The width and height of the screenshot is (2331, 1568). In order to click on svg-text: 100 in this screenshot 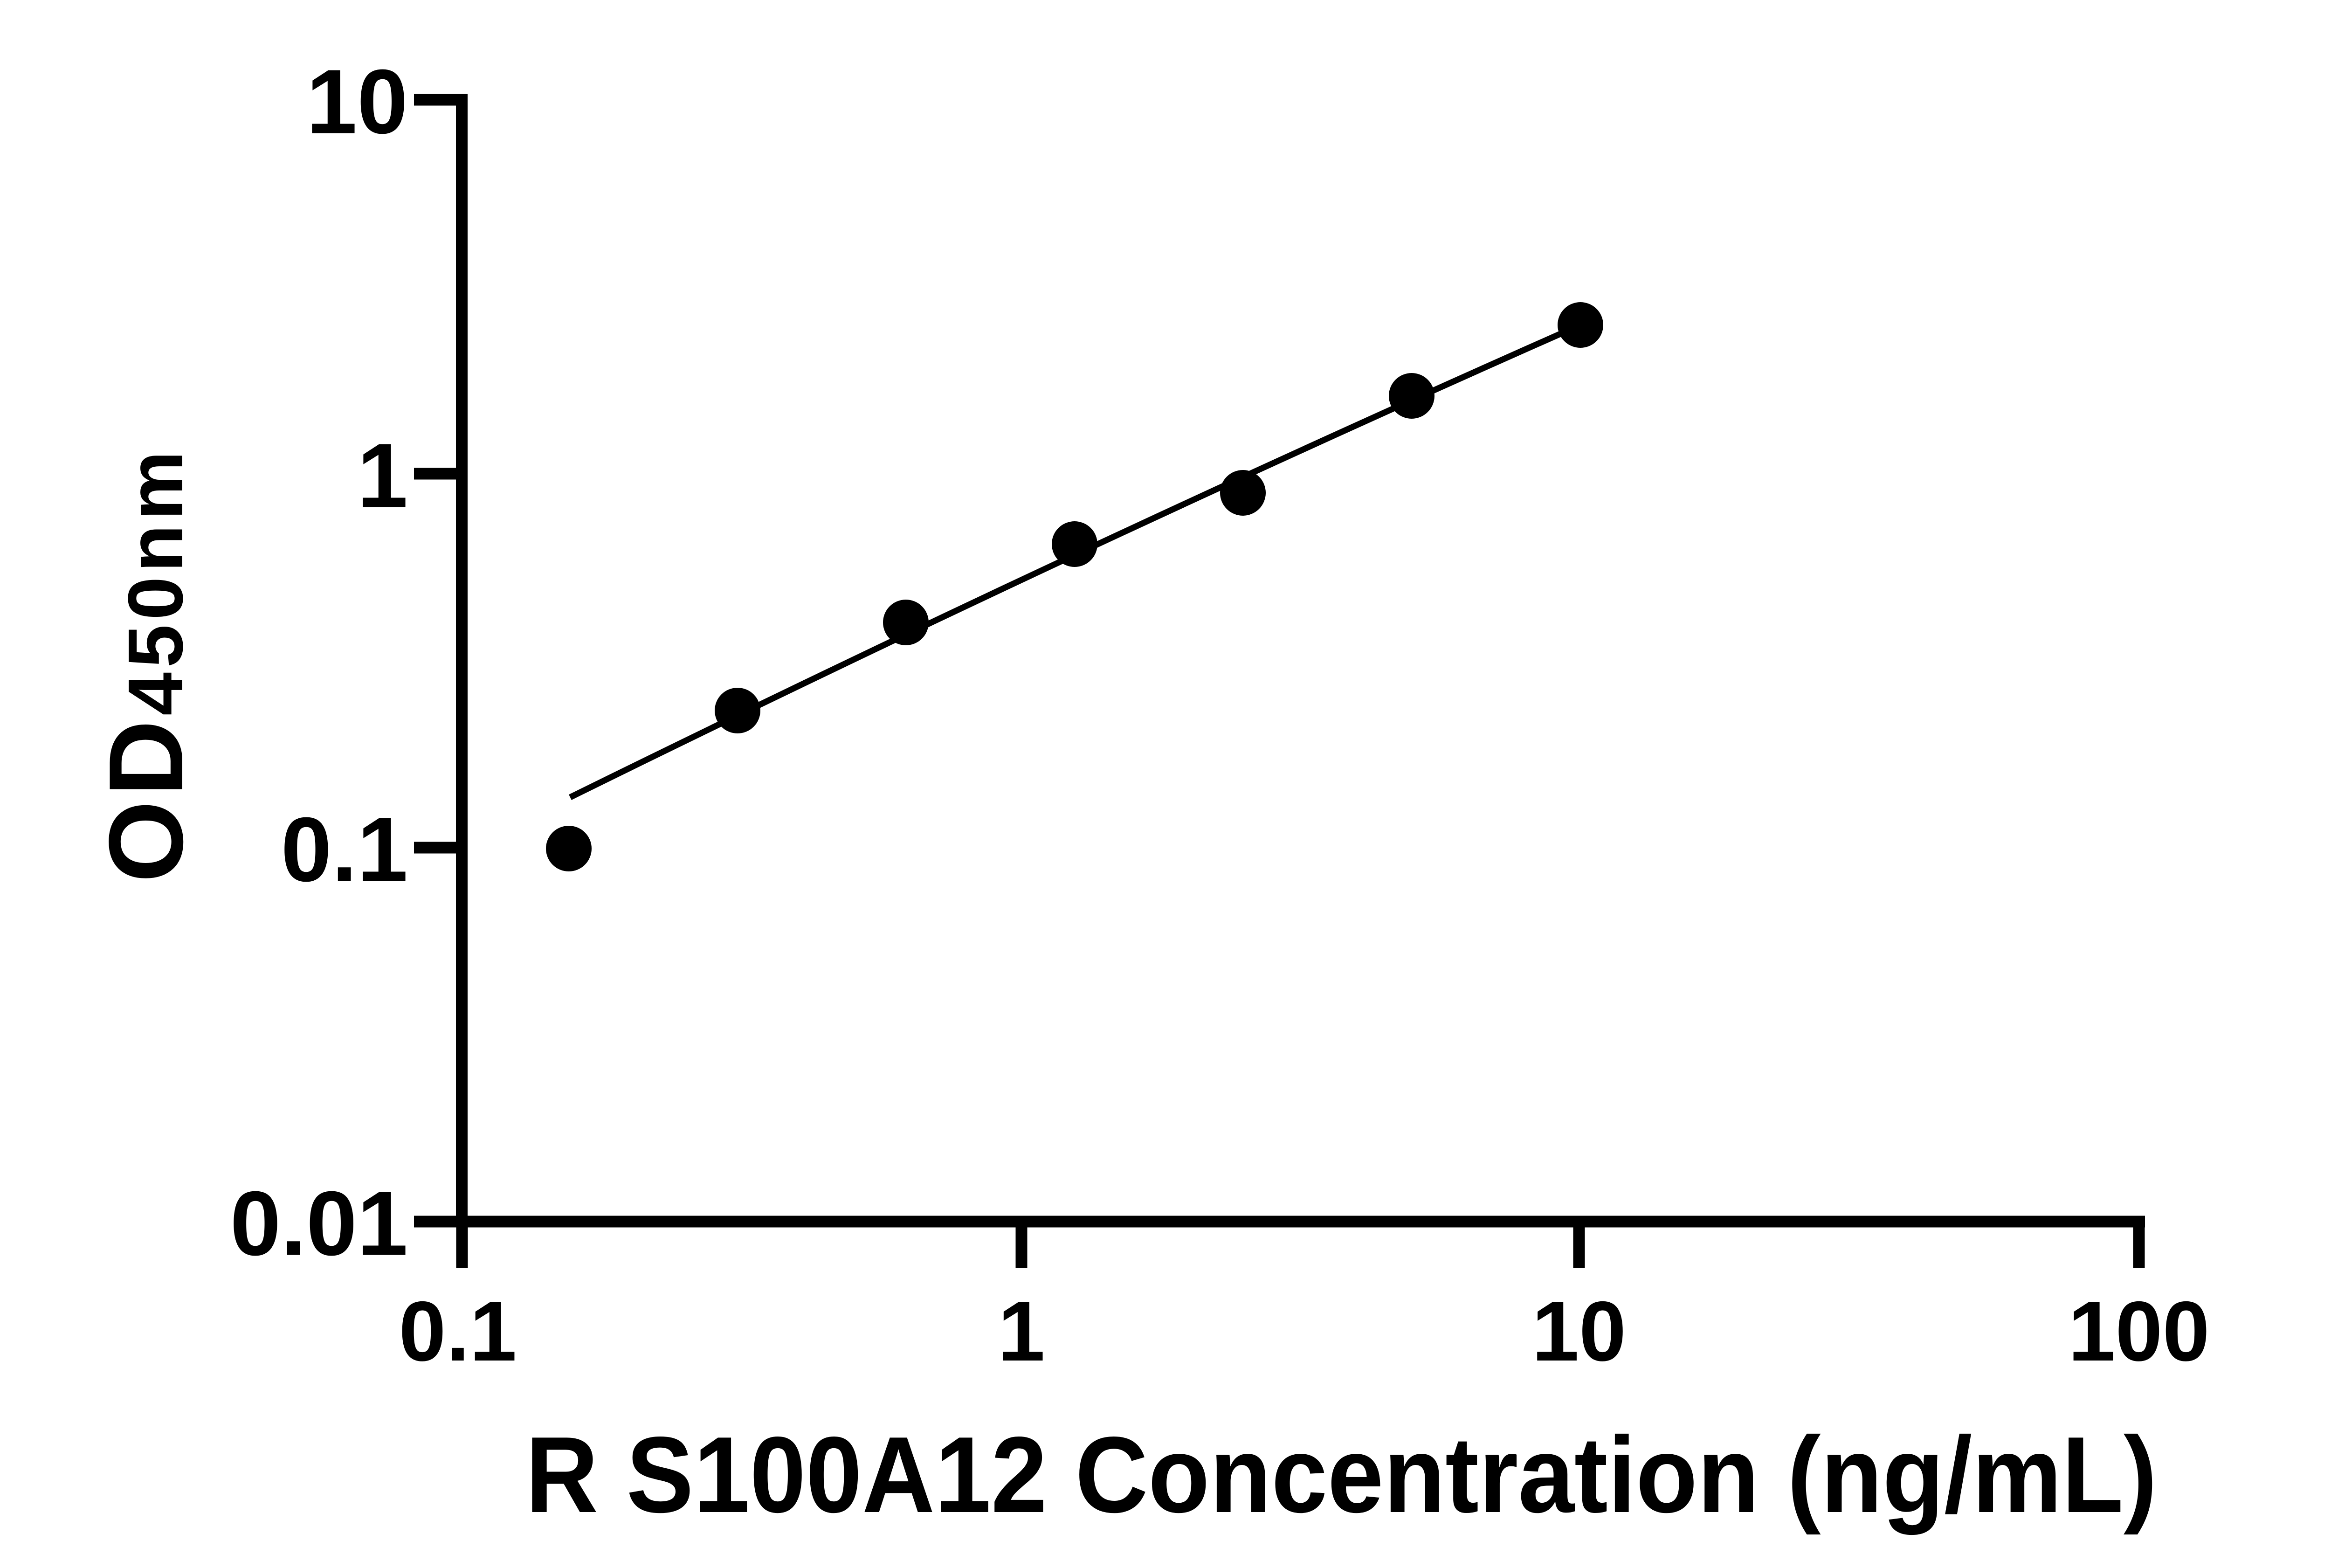, I will do `click(2139, 1331)`.